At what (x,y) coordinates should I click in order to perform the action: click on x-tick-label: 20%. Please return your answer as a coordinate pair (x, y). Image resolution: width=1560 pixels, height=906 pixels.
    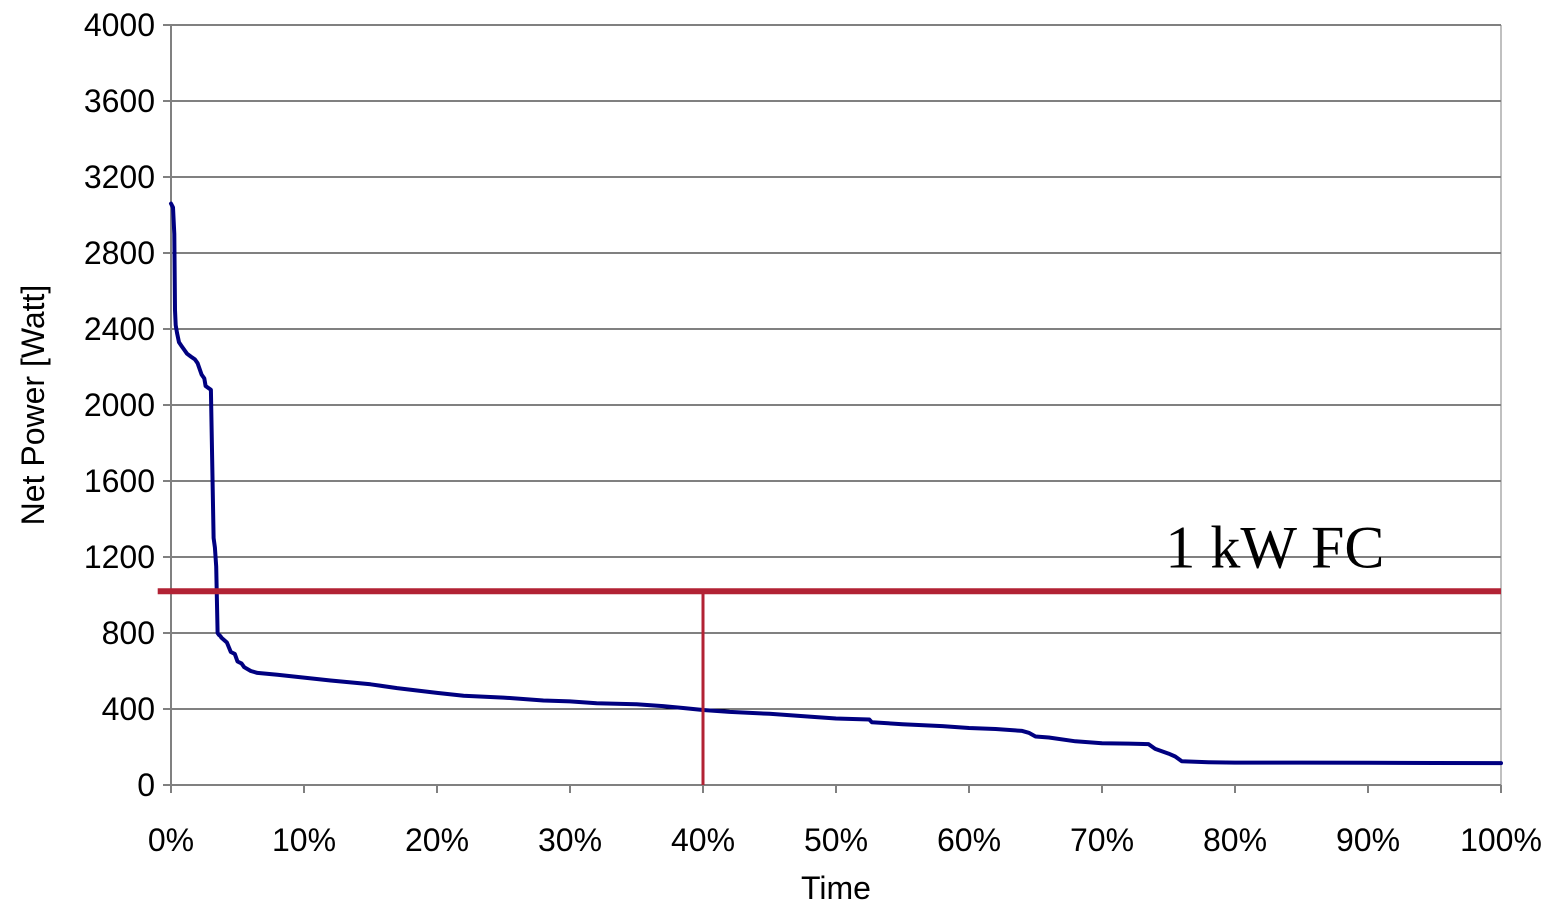
    Looking at the image, I should click on (437, 840).